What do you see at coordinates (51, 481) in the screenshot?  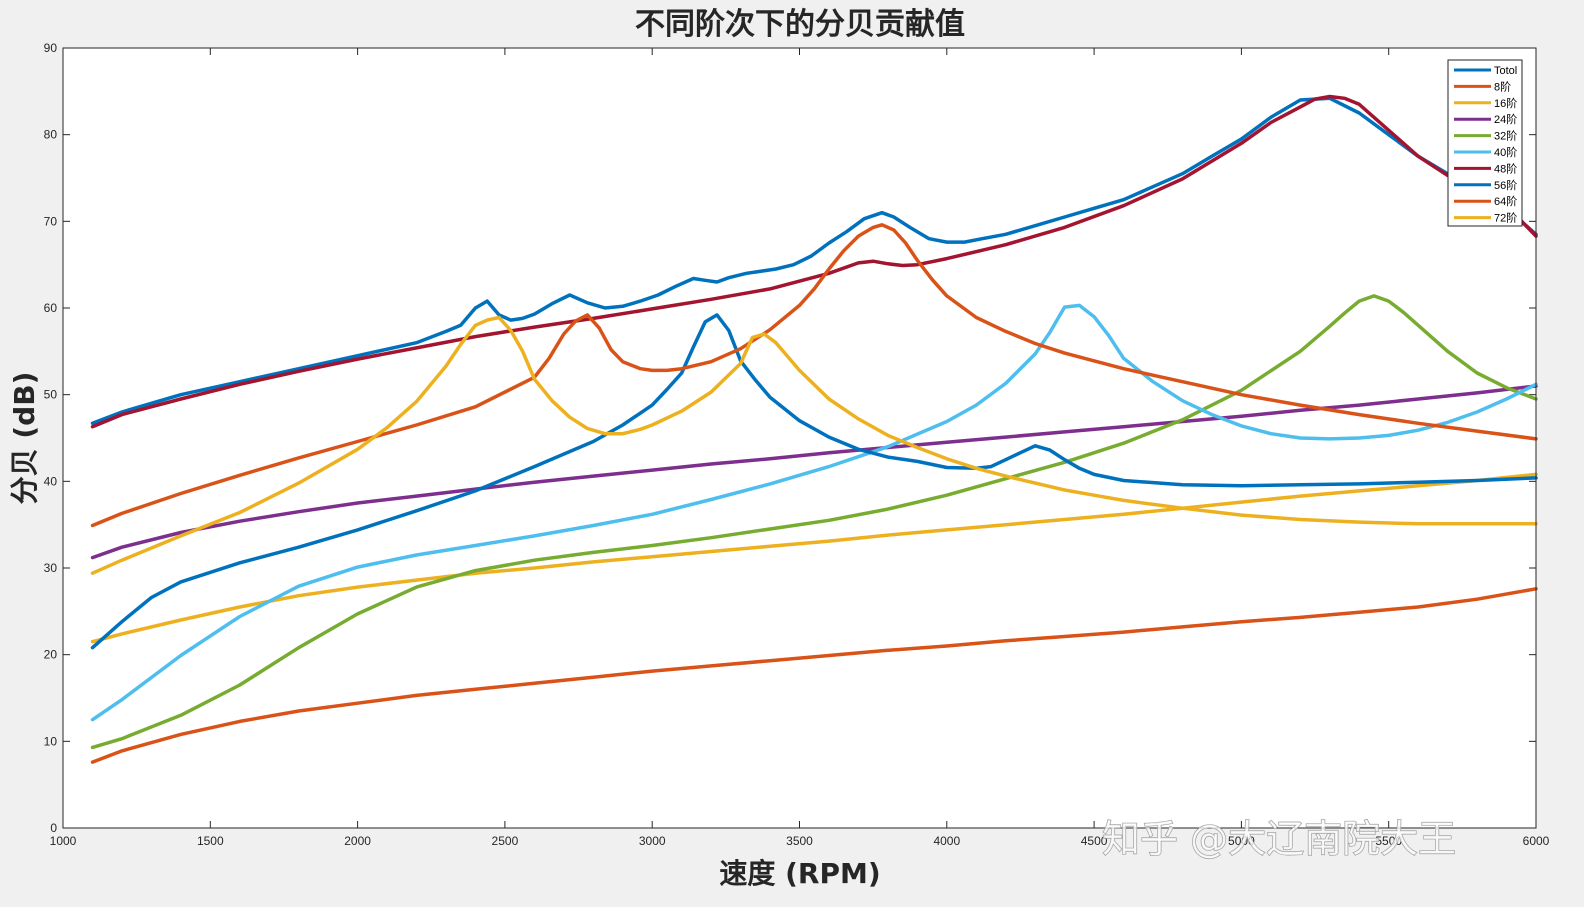 I see `y-tick-label: 40` at bounding box center [51, 481].